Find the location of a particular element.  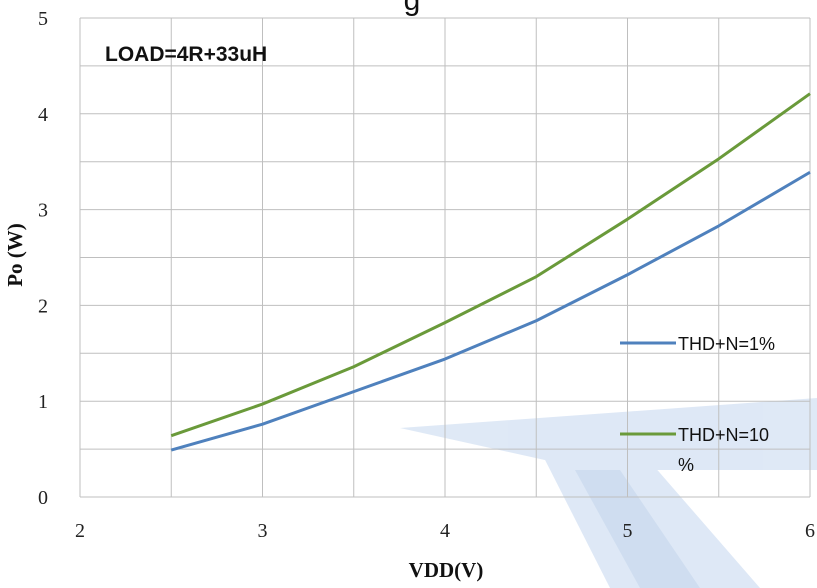

legend: THD+N=1% THD+N=10% is located at coordinates (697, 404).